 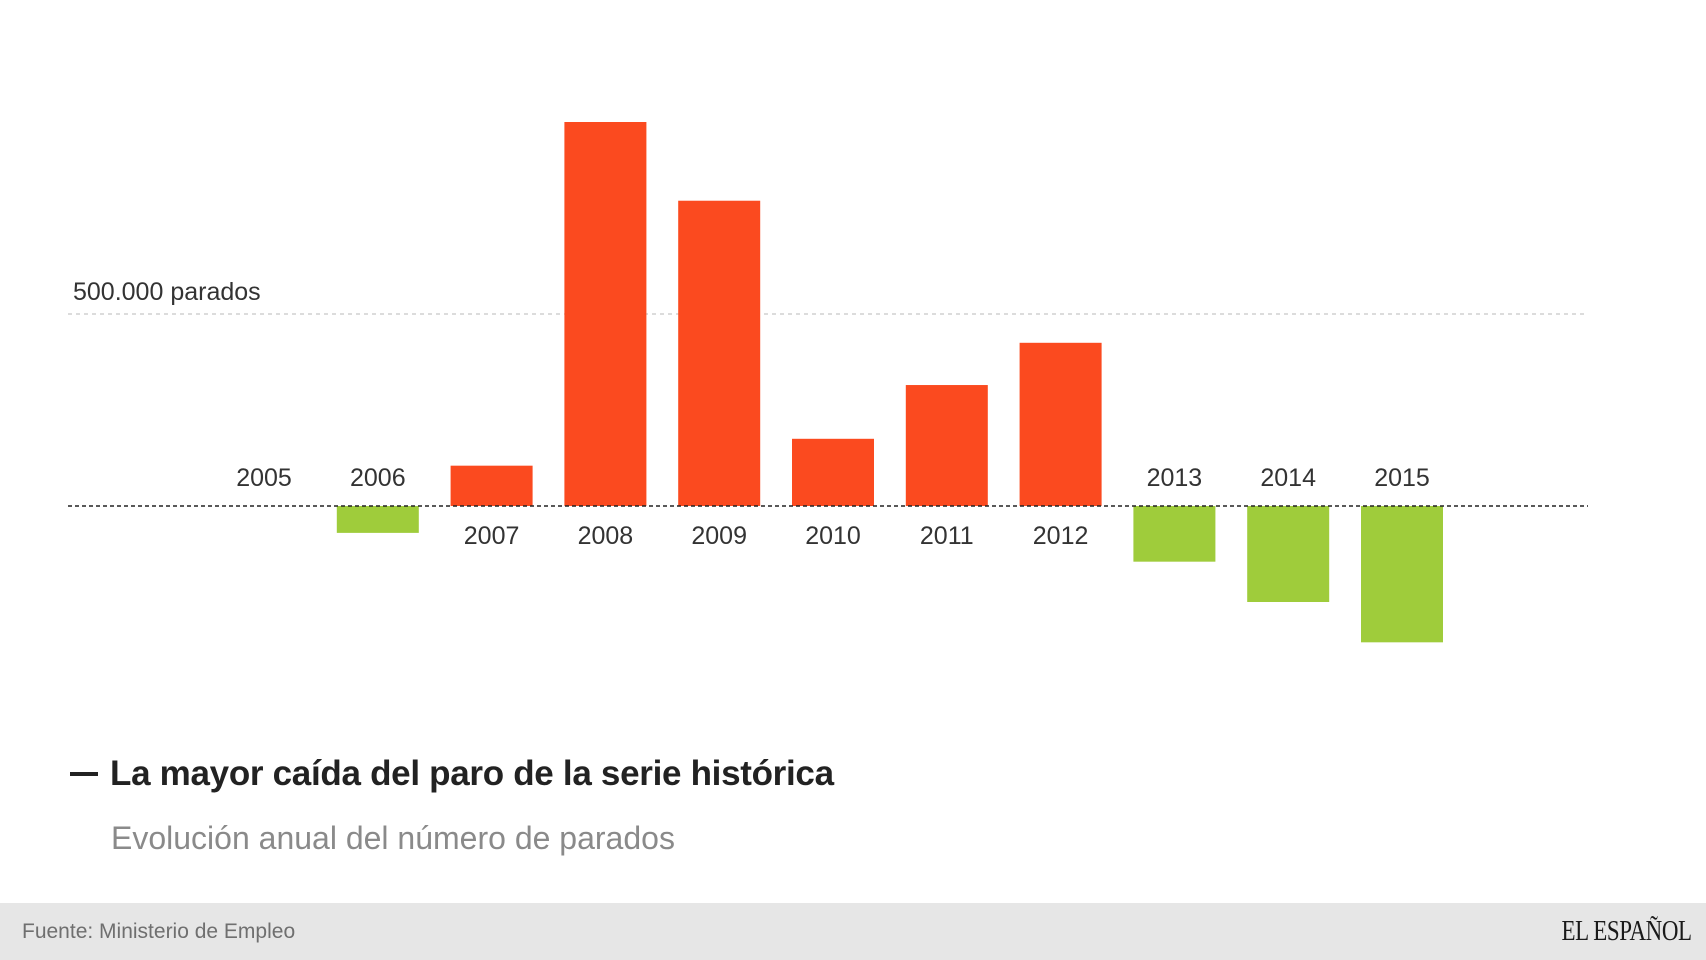 What do you see at coordinates (264, 478) in the screenshot?
I see `year-label-2005: 2005` at bounding box center [264, 478].